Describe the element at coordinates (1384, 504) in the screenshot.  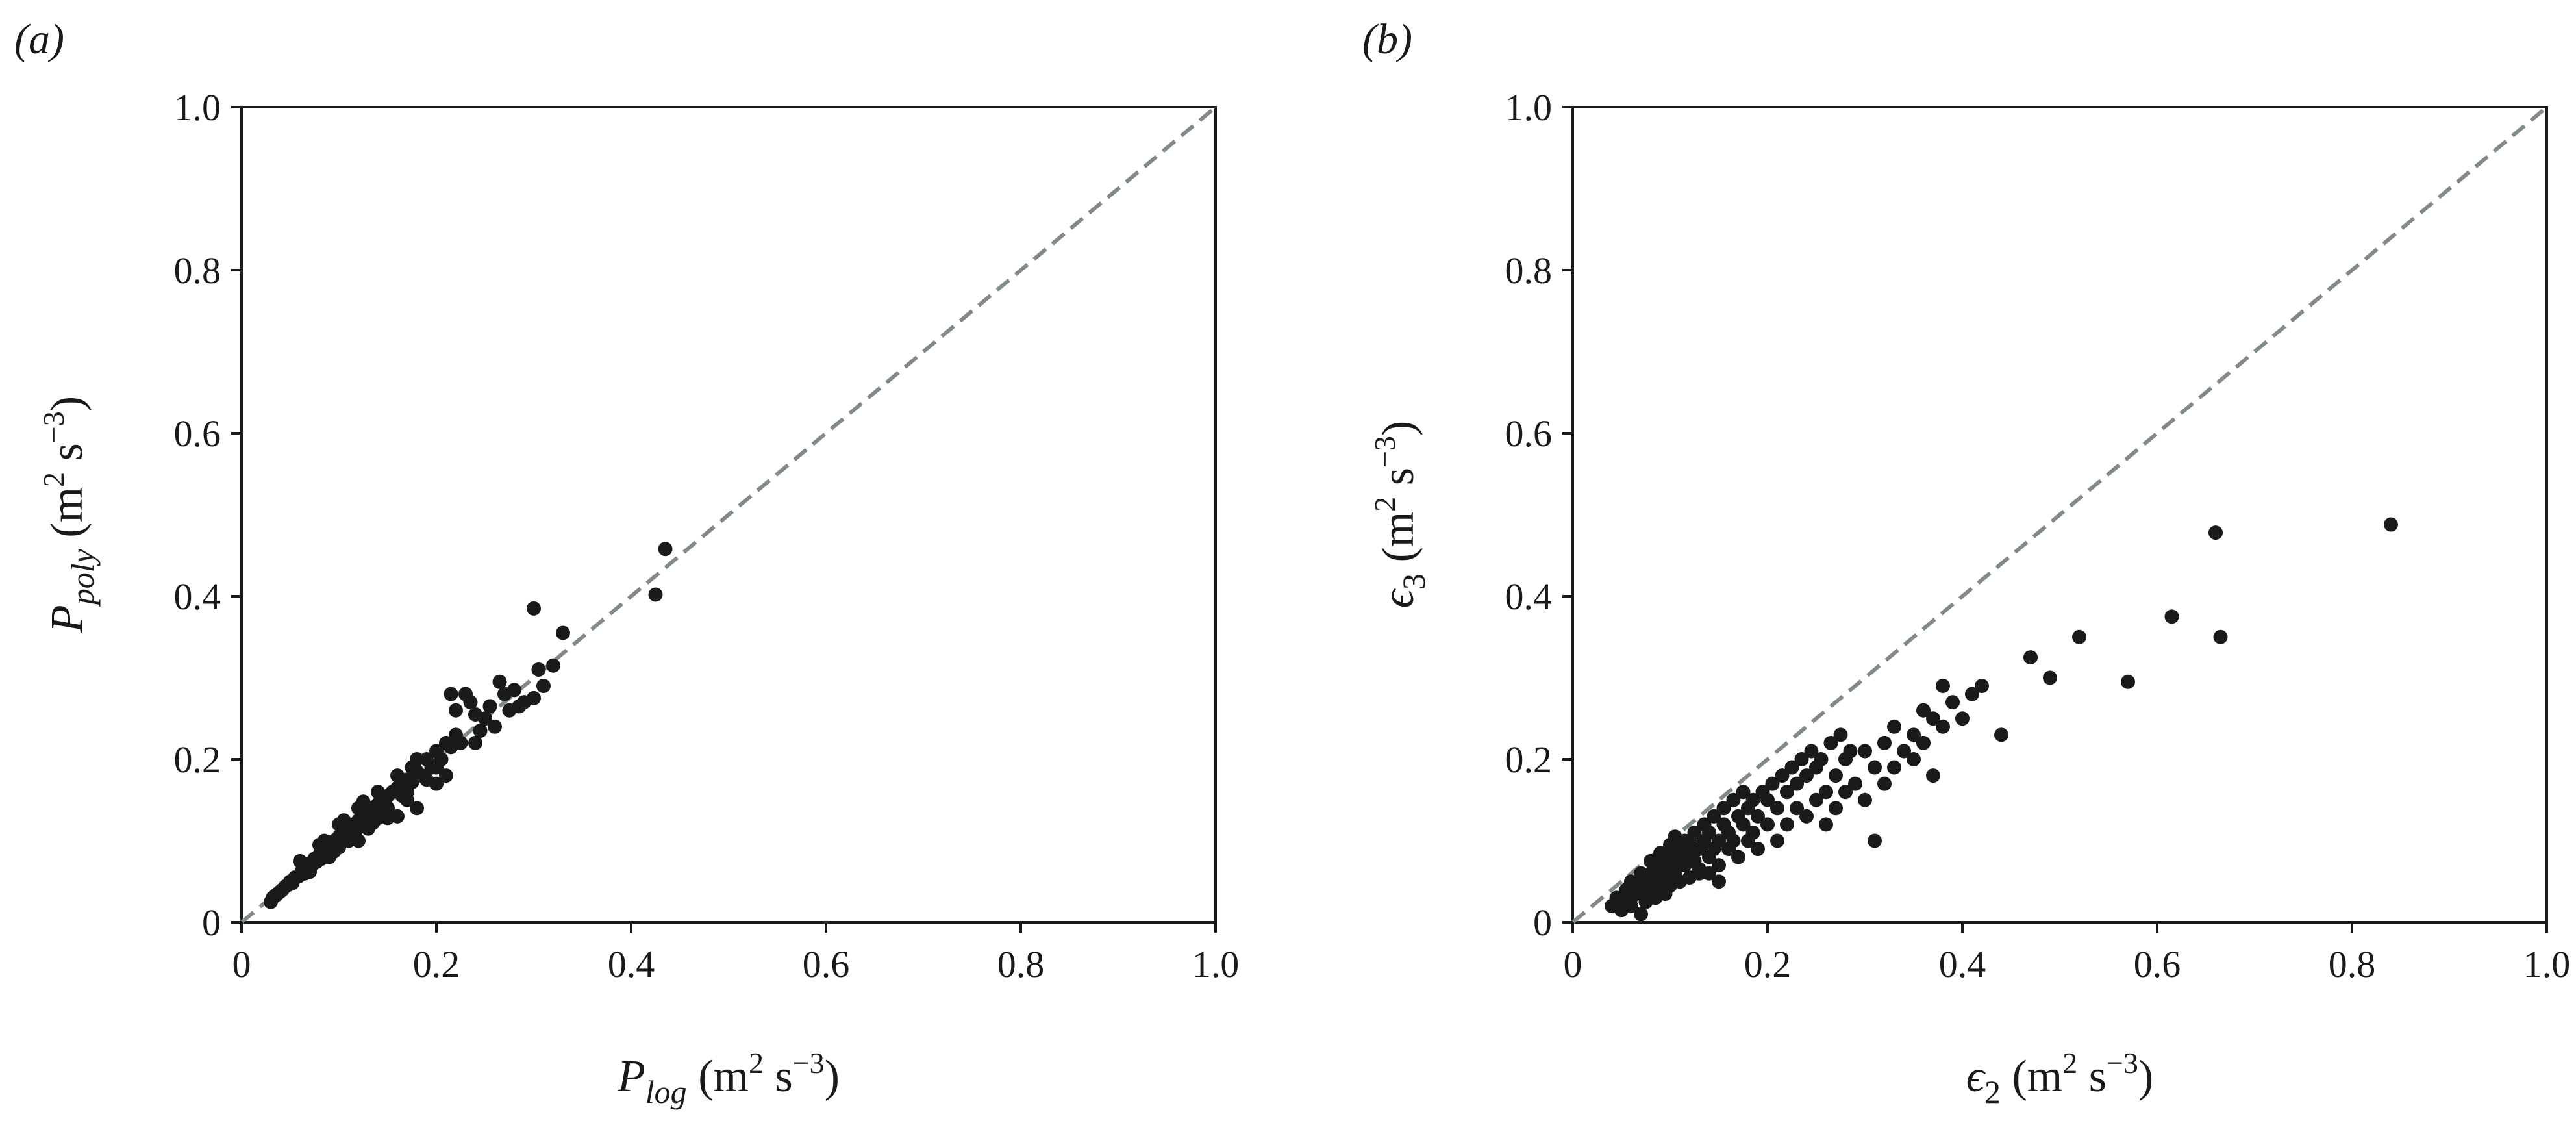
I see `panel-b-y-unit-m-exp: 2` at that location.